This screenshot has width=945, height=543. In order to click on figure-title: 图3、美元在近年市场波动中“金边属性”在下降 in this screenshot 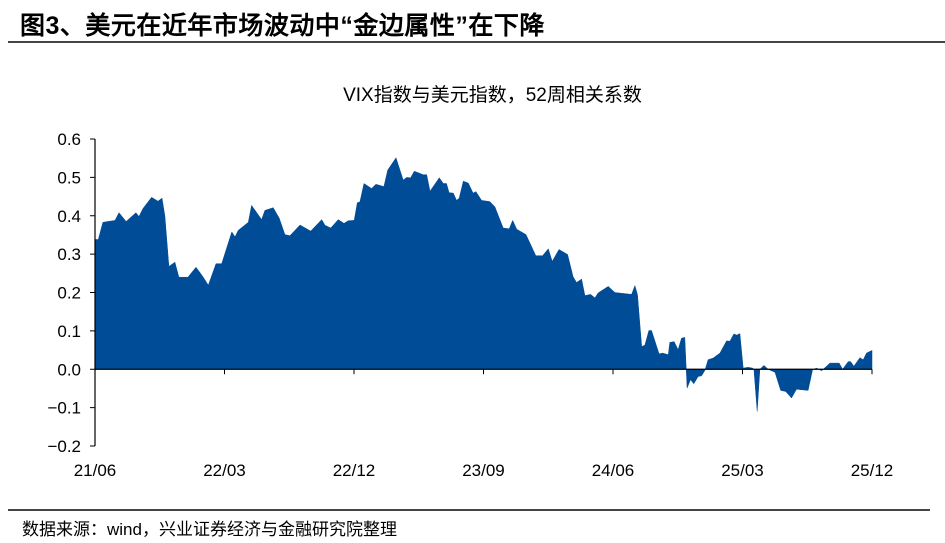, I will do `click(282, 26)`.